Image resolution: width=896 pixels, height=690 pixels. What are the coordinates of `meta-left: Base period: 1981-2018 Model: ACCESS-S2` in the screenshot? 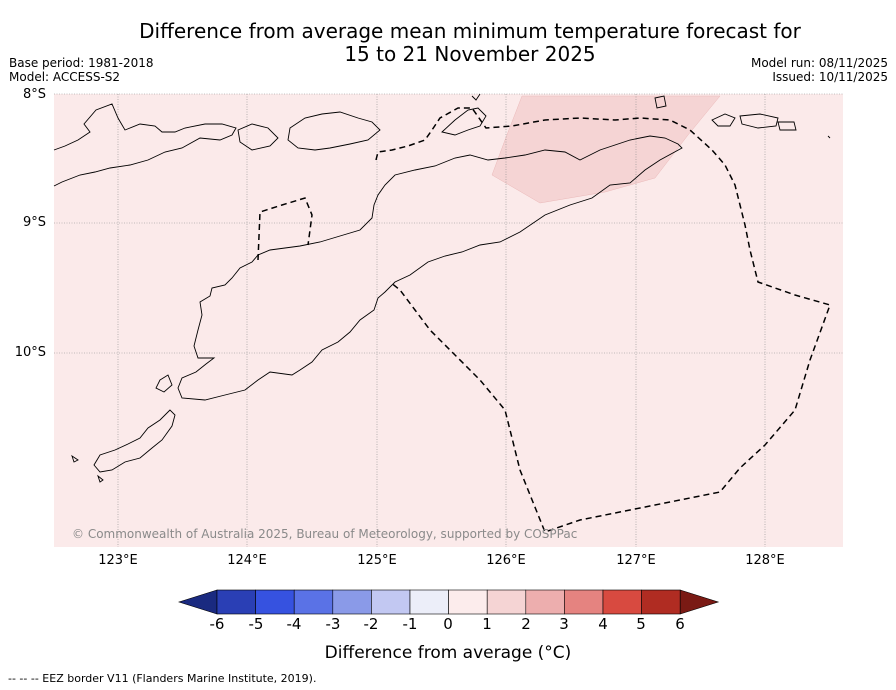 It's located at (81, 70).